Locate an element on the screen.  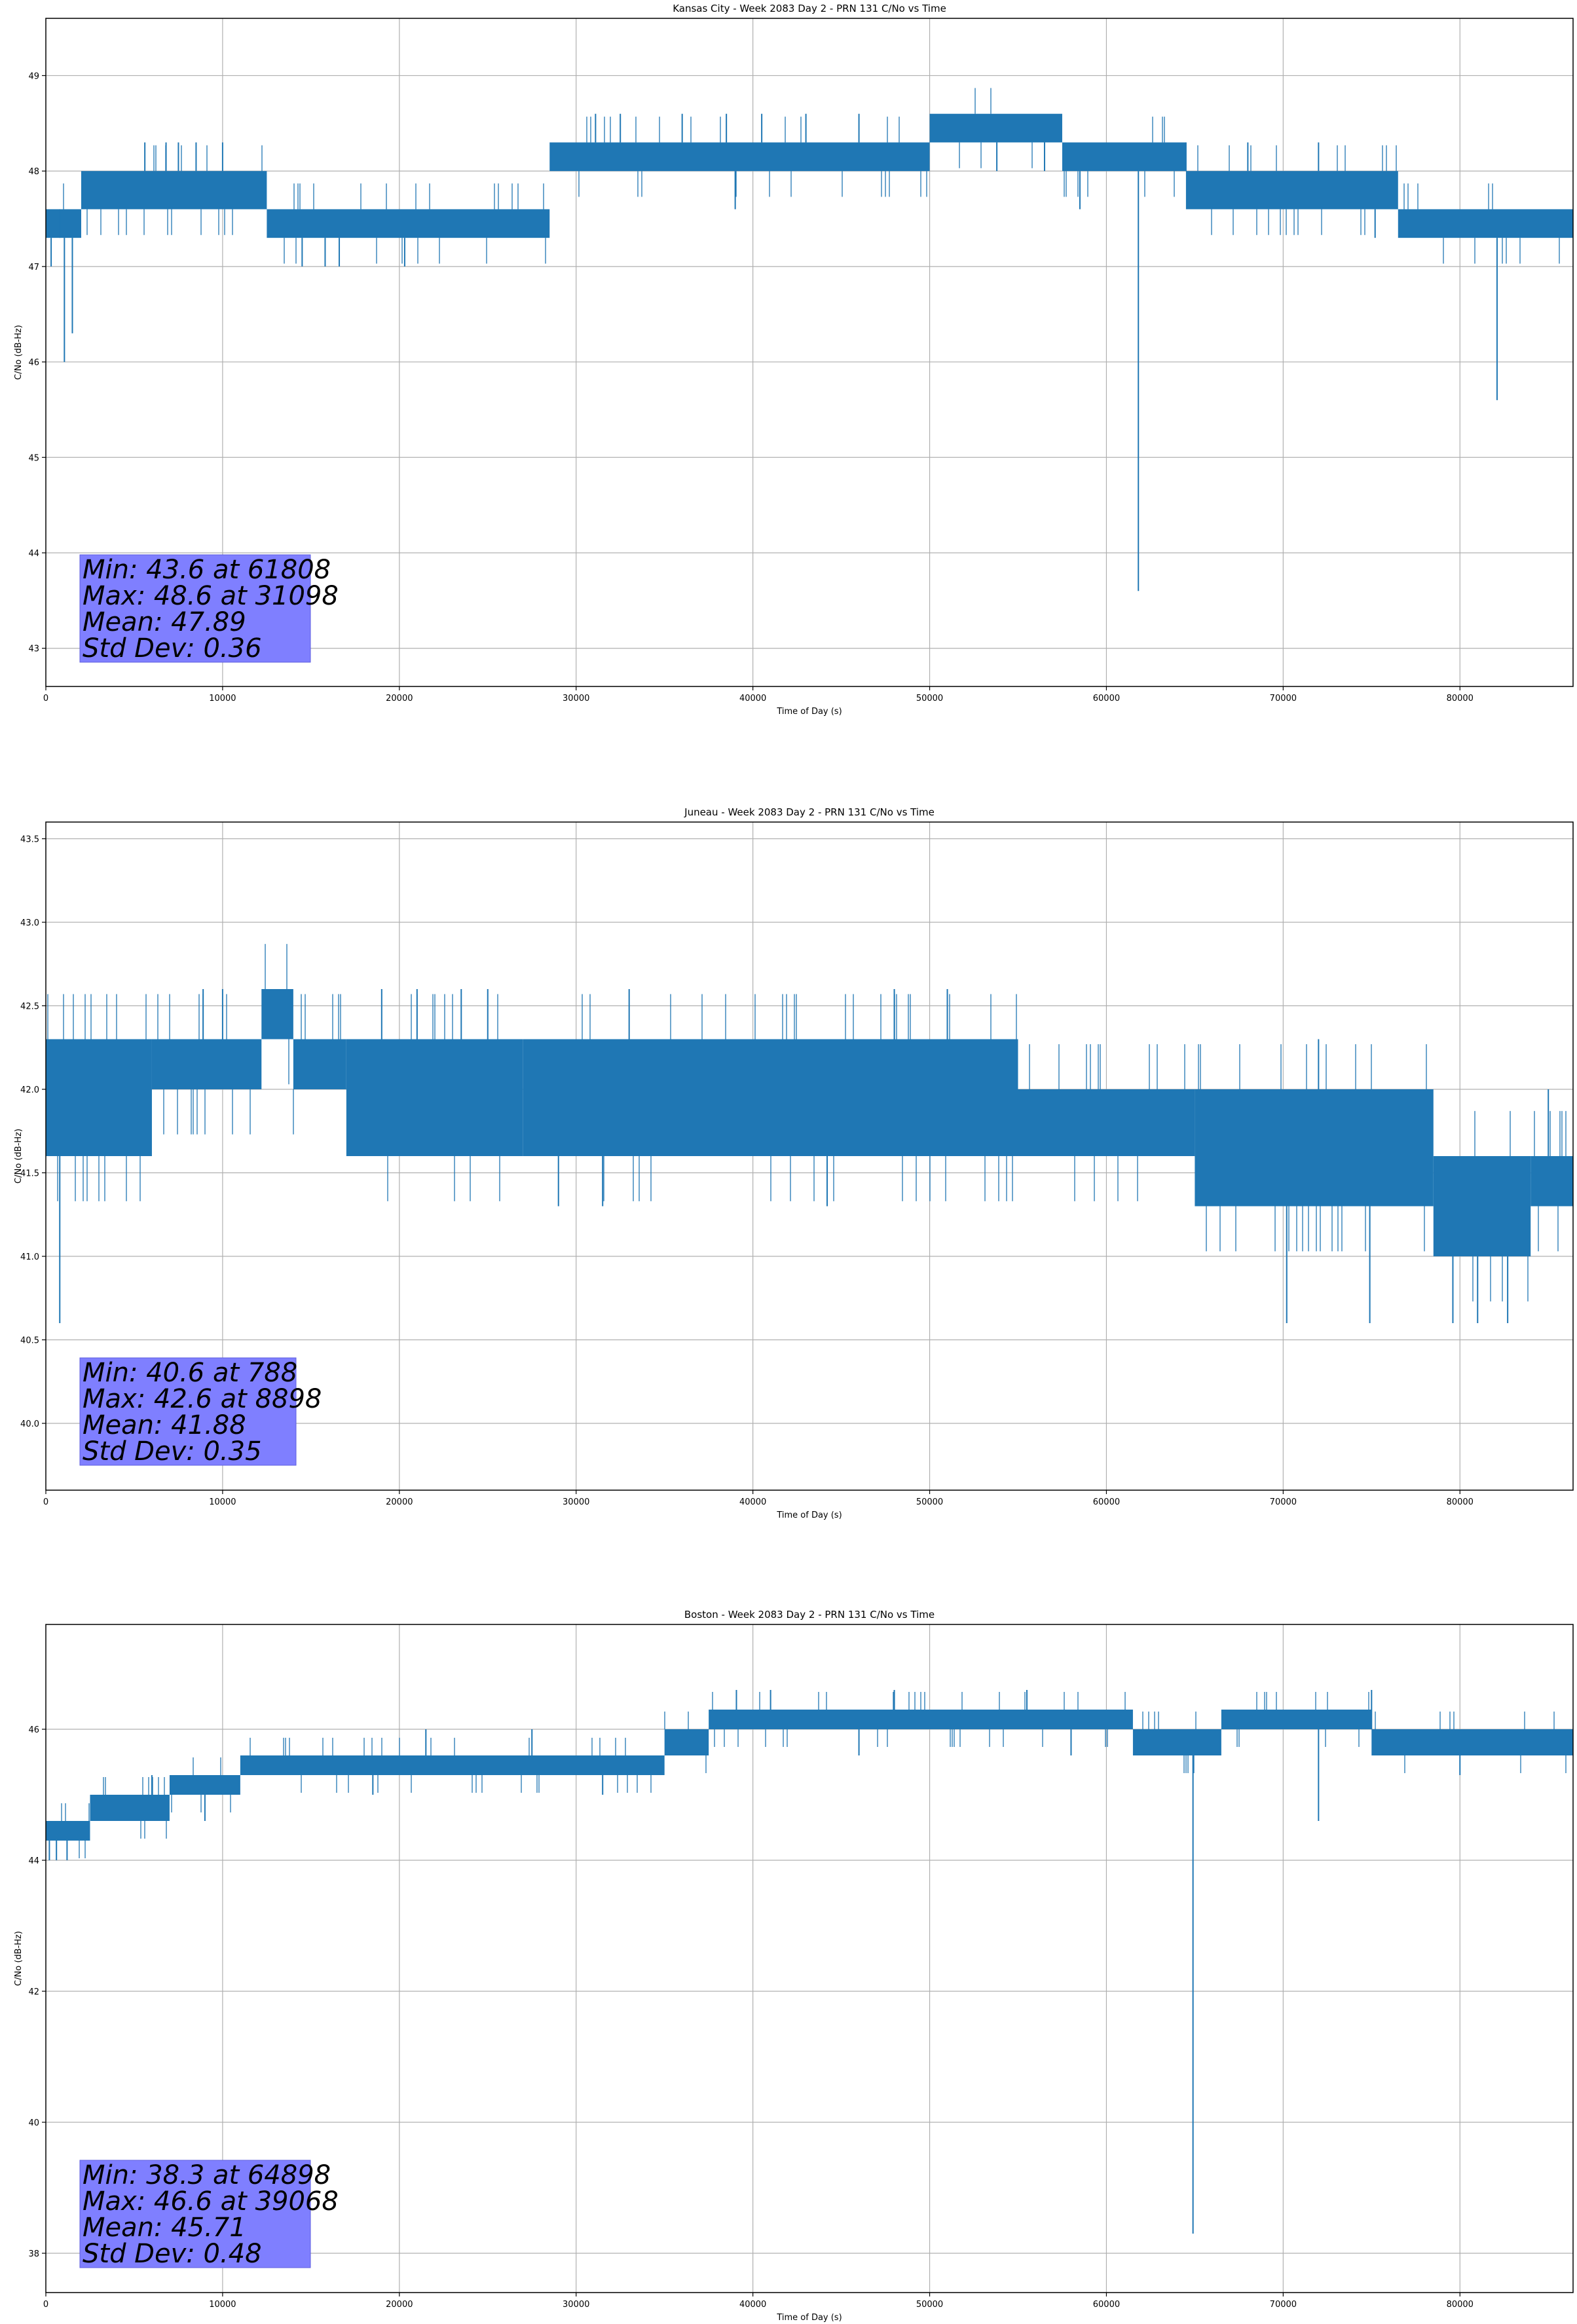
stats-line: Min: 38.3 at 64898 is located at coordinates (207, 2175).